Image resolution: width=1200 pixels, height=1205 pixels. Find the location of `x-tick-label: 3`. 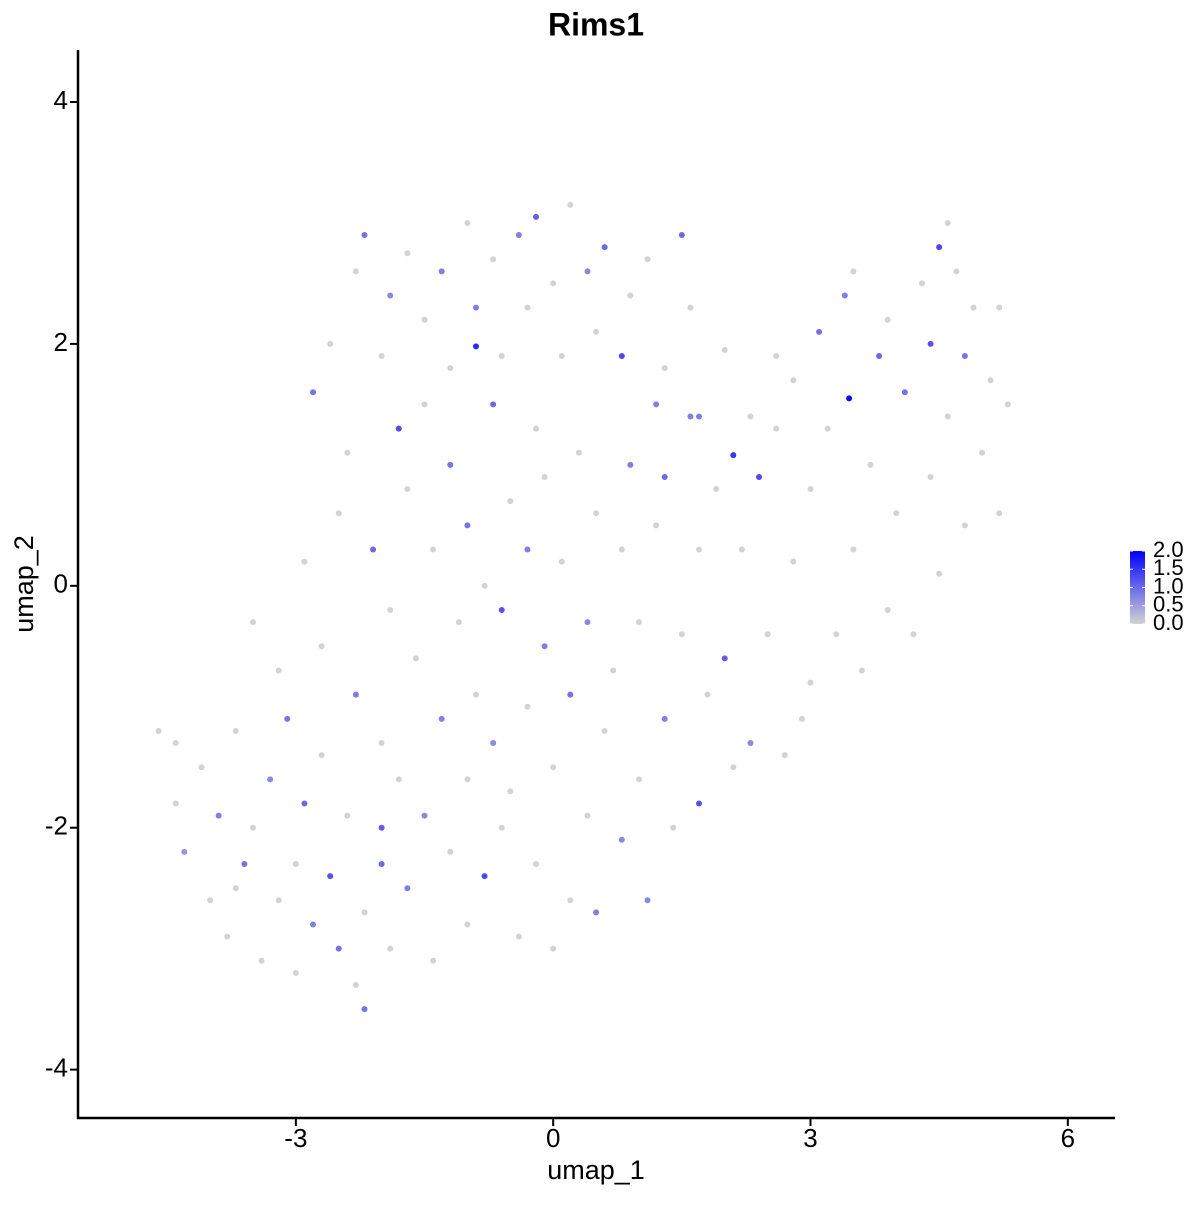

x-tick-label: 3 is located at coordinates (810, 1138).